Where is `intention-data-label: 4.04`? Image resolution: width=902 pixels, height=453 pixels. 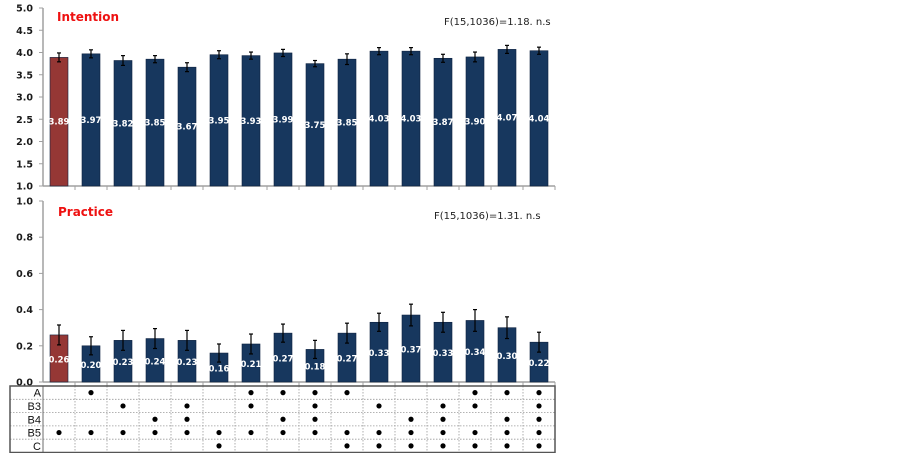
intention-data-label: 4.04 is located at coordinates (539, 119).